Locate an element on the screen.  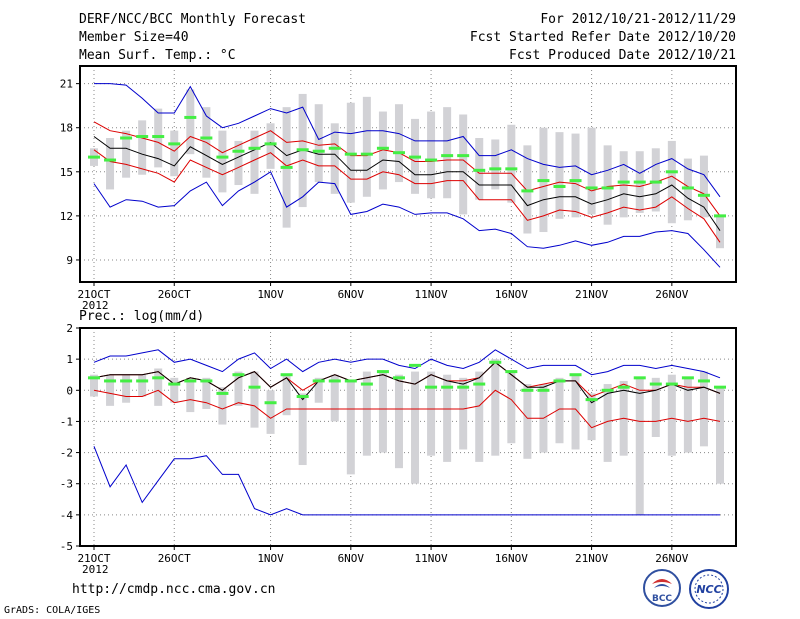
panel2-xtick-label: 26OCT is located at coordinates (174, 558).